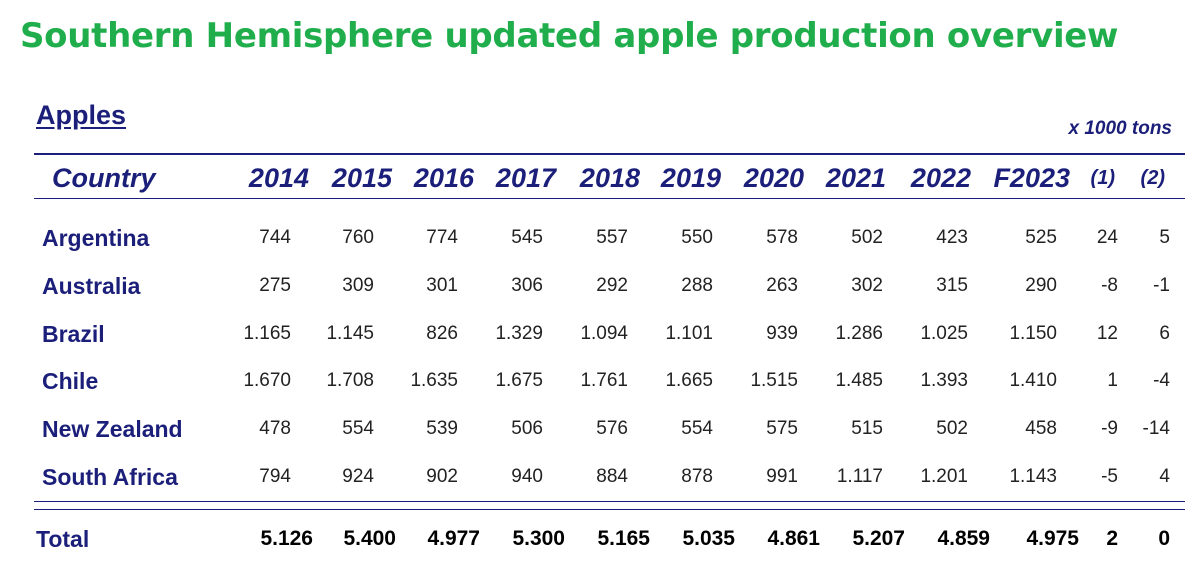 This screenshot has height=585, width=1200. What do you see at coordinates (1041, 285) in the screenshot?
I see `table-cell: 290` at bounding box center [1041, 285].